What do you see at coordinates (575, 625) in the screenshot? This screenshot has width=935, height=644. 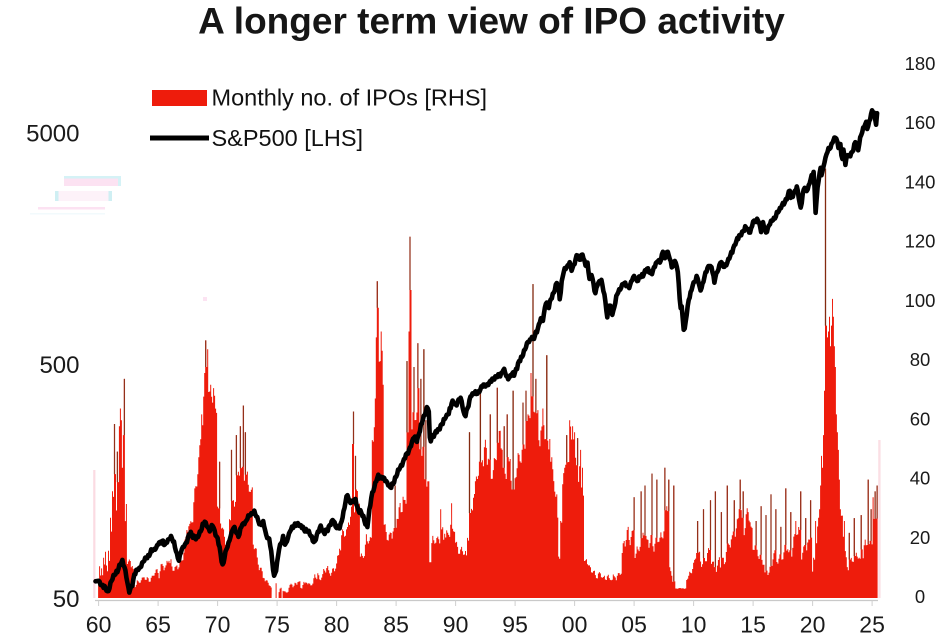 I see `svg-text: 00` at bounding box center [575, 625].